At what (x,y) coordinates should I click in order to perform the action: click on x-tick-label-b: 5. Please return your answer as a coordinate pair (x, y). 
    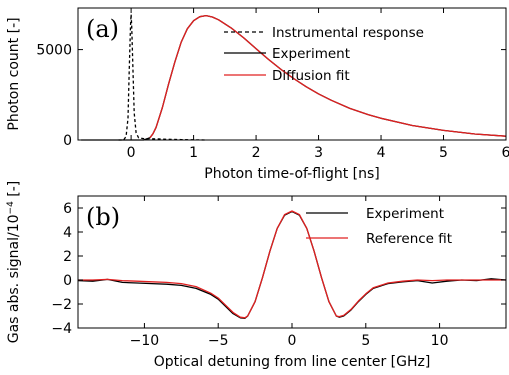
    Looking at the image, I should click on (365, 341).